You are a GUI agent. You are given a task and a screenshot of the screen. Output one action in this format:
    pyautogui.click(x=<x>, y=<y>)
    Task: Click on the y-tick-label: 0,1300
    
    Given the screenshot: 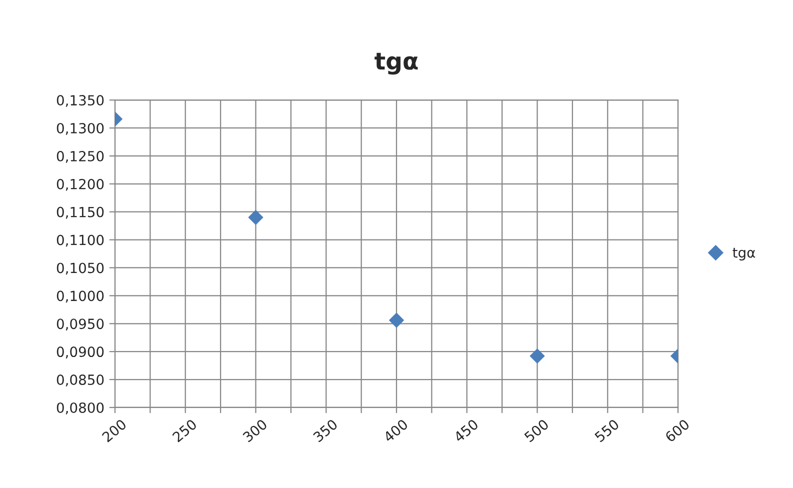 What is the action you would take?
    pyautogui.click(x=80, y=128)
    